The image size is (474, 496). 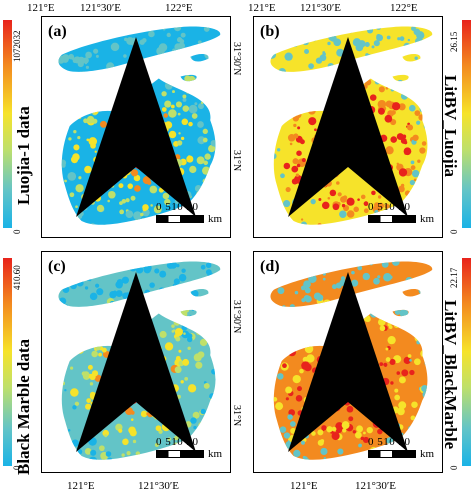 What do you see at coordinates (304, 486) in the screenshot?
I see `lon-label-121-bottom-b: 121°E` at bounding box center [304, 486].